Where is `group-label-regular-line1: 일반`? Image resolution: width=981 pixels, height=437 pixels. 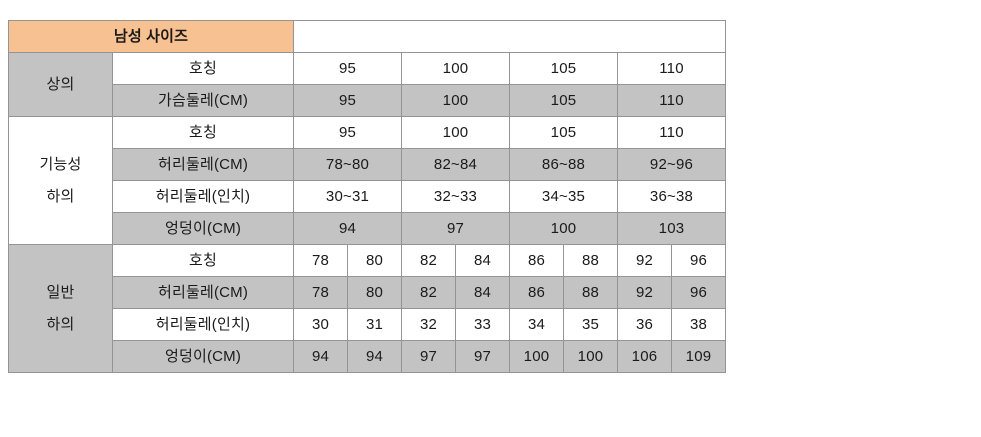 group-label-regular-line1: 일반 is located at coordinates (60, 293).